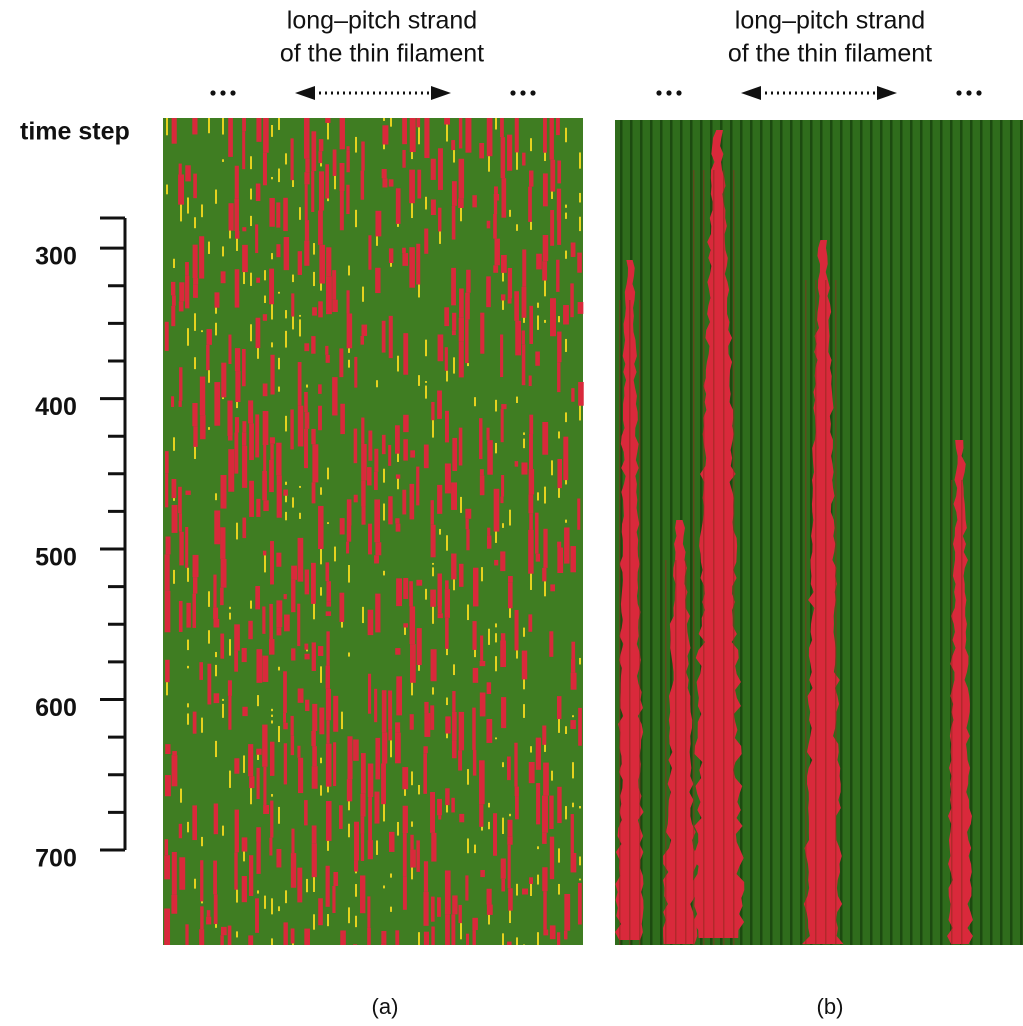 This screenshot has height=1026, width=1023. Describe the element at coordinates (679, 93) in the screenshot. I see `dot` at that location.